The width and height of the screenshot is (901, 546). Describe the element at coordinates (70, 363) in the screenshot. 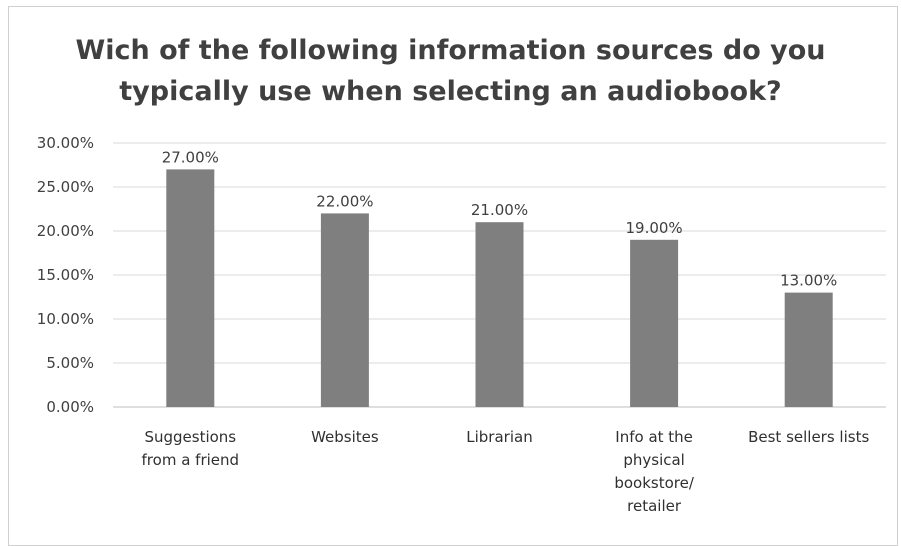

I see `y-tick-label: 5.00%` at that location.